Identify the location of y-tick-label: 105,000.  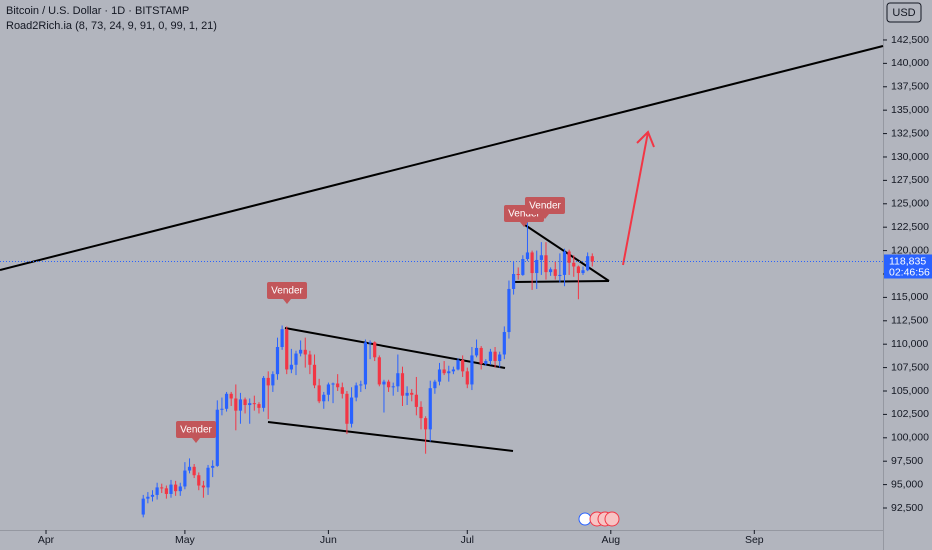
(910, 391).